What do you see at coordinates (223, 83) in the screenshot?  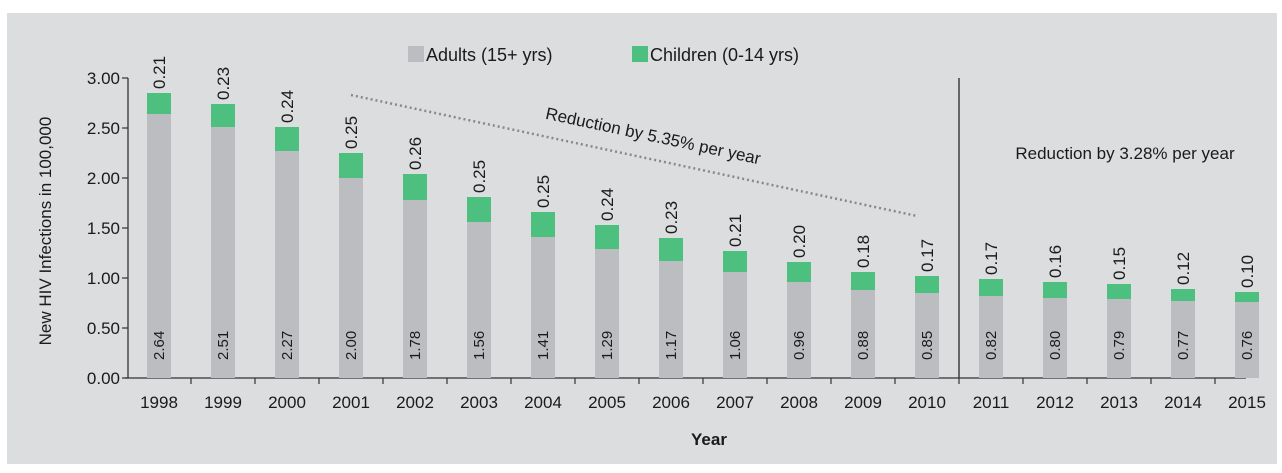 I see `bar-value-label-children: 0.23` at bounding box center [223, 83].